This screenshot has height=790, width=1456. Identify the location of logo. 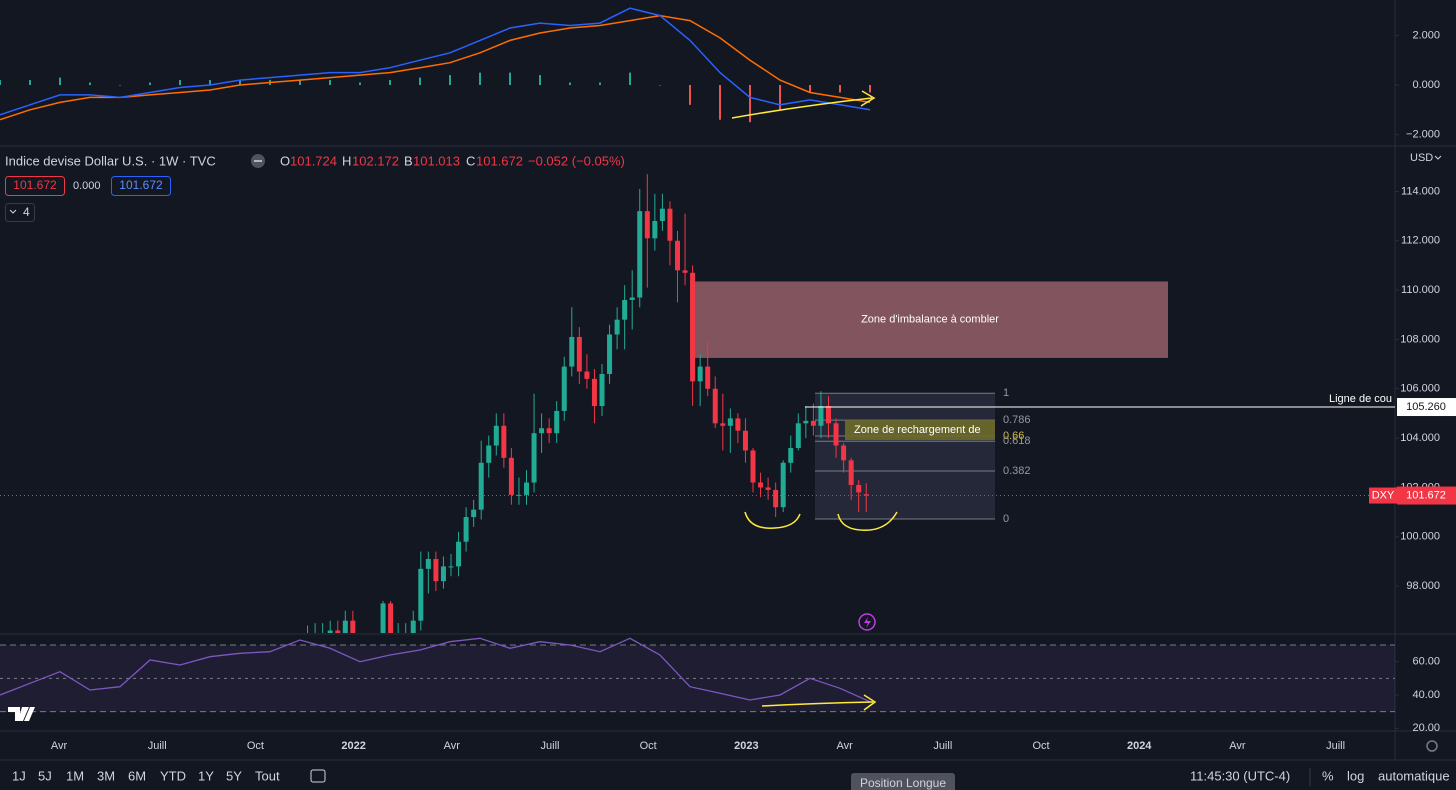
(21, 714).